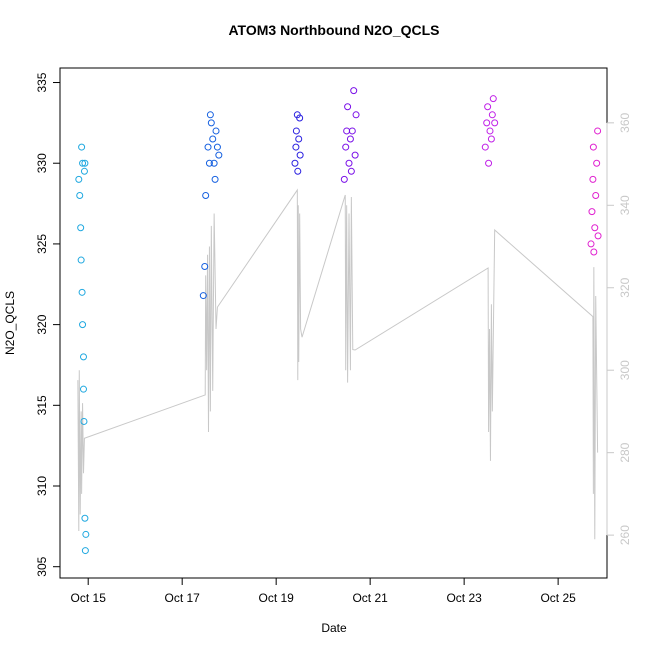 Image resolution: width=650 pixels, height=650 pixels. Describe the element at coordinates (625, 452) in the screenshot. I see `y2-tick-label: 280` at that location.